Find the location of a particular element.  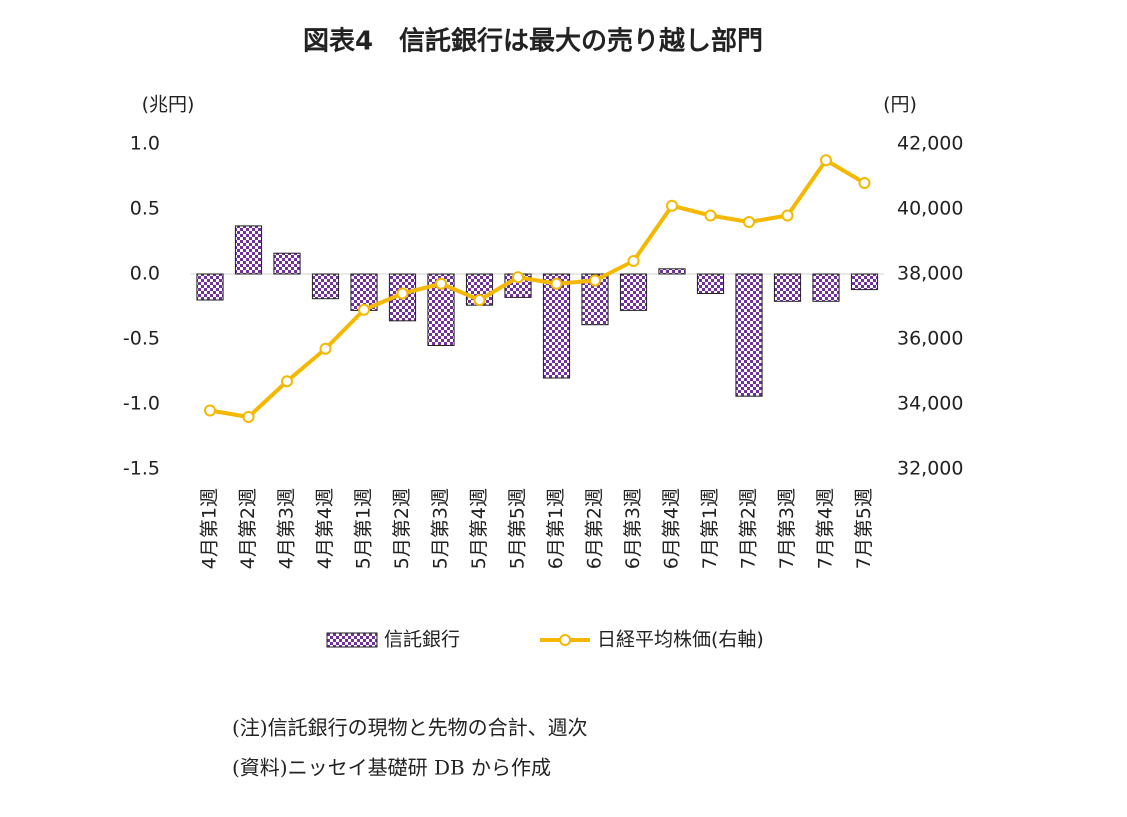

y2-tick-label: 34,000 is located at coordinates (930, 404).